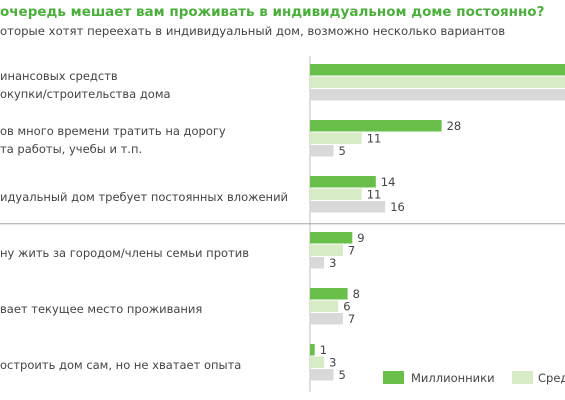  Describe the element at coordinates (346, 307) in the screenshot. I see `data-label: 6` at that location.